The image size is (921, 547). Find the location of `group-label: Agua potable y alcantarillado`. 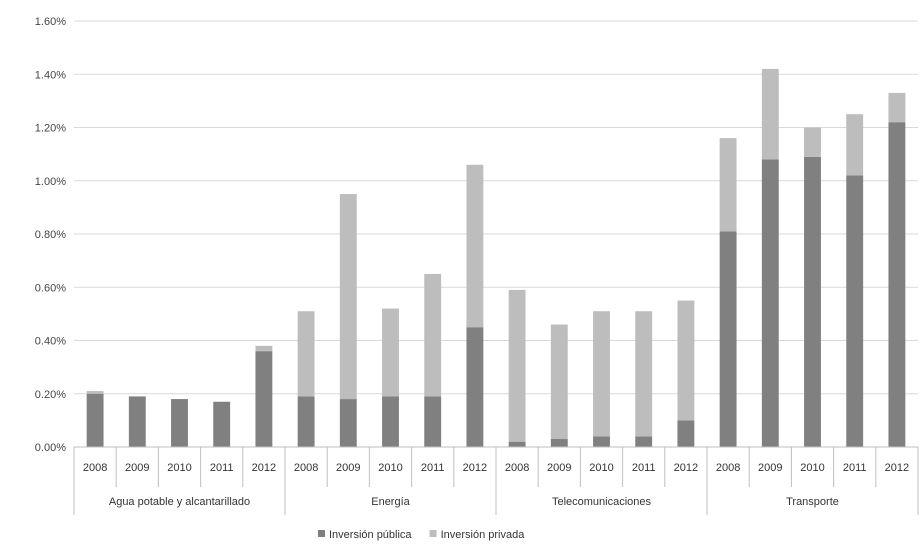

group-label: Agua potable y alcantarillado is located at coordinates (179, 502).